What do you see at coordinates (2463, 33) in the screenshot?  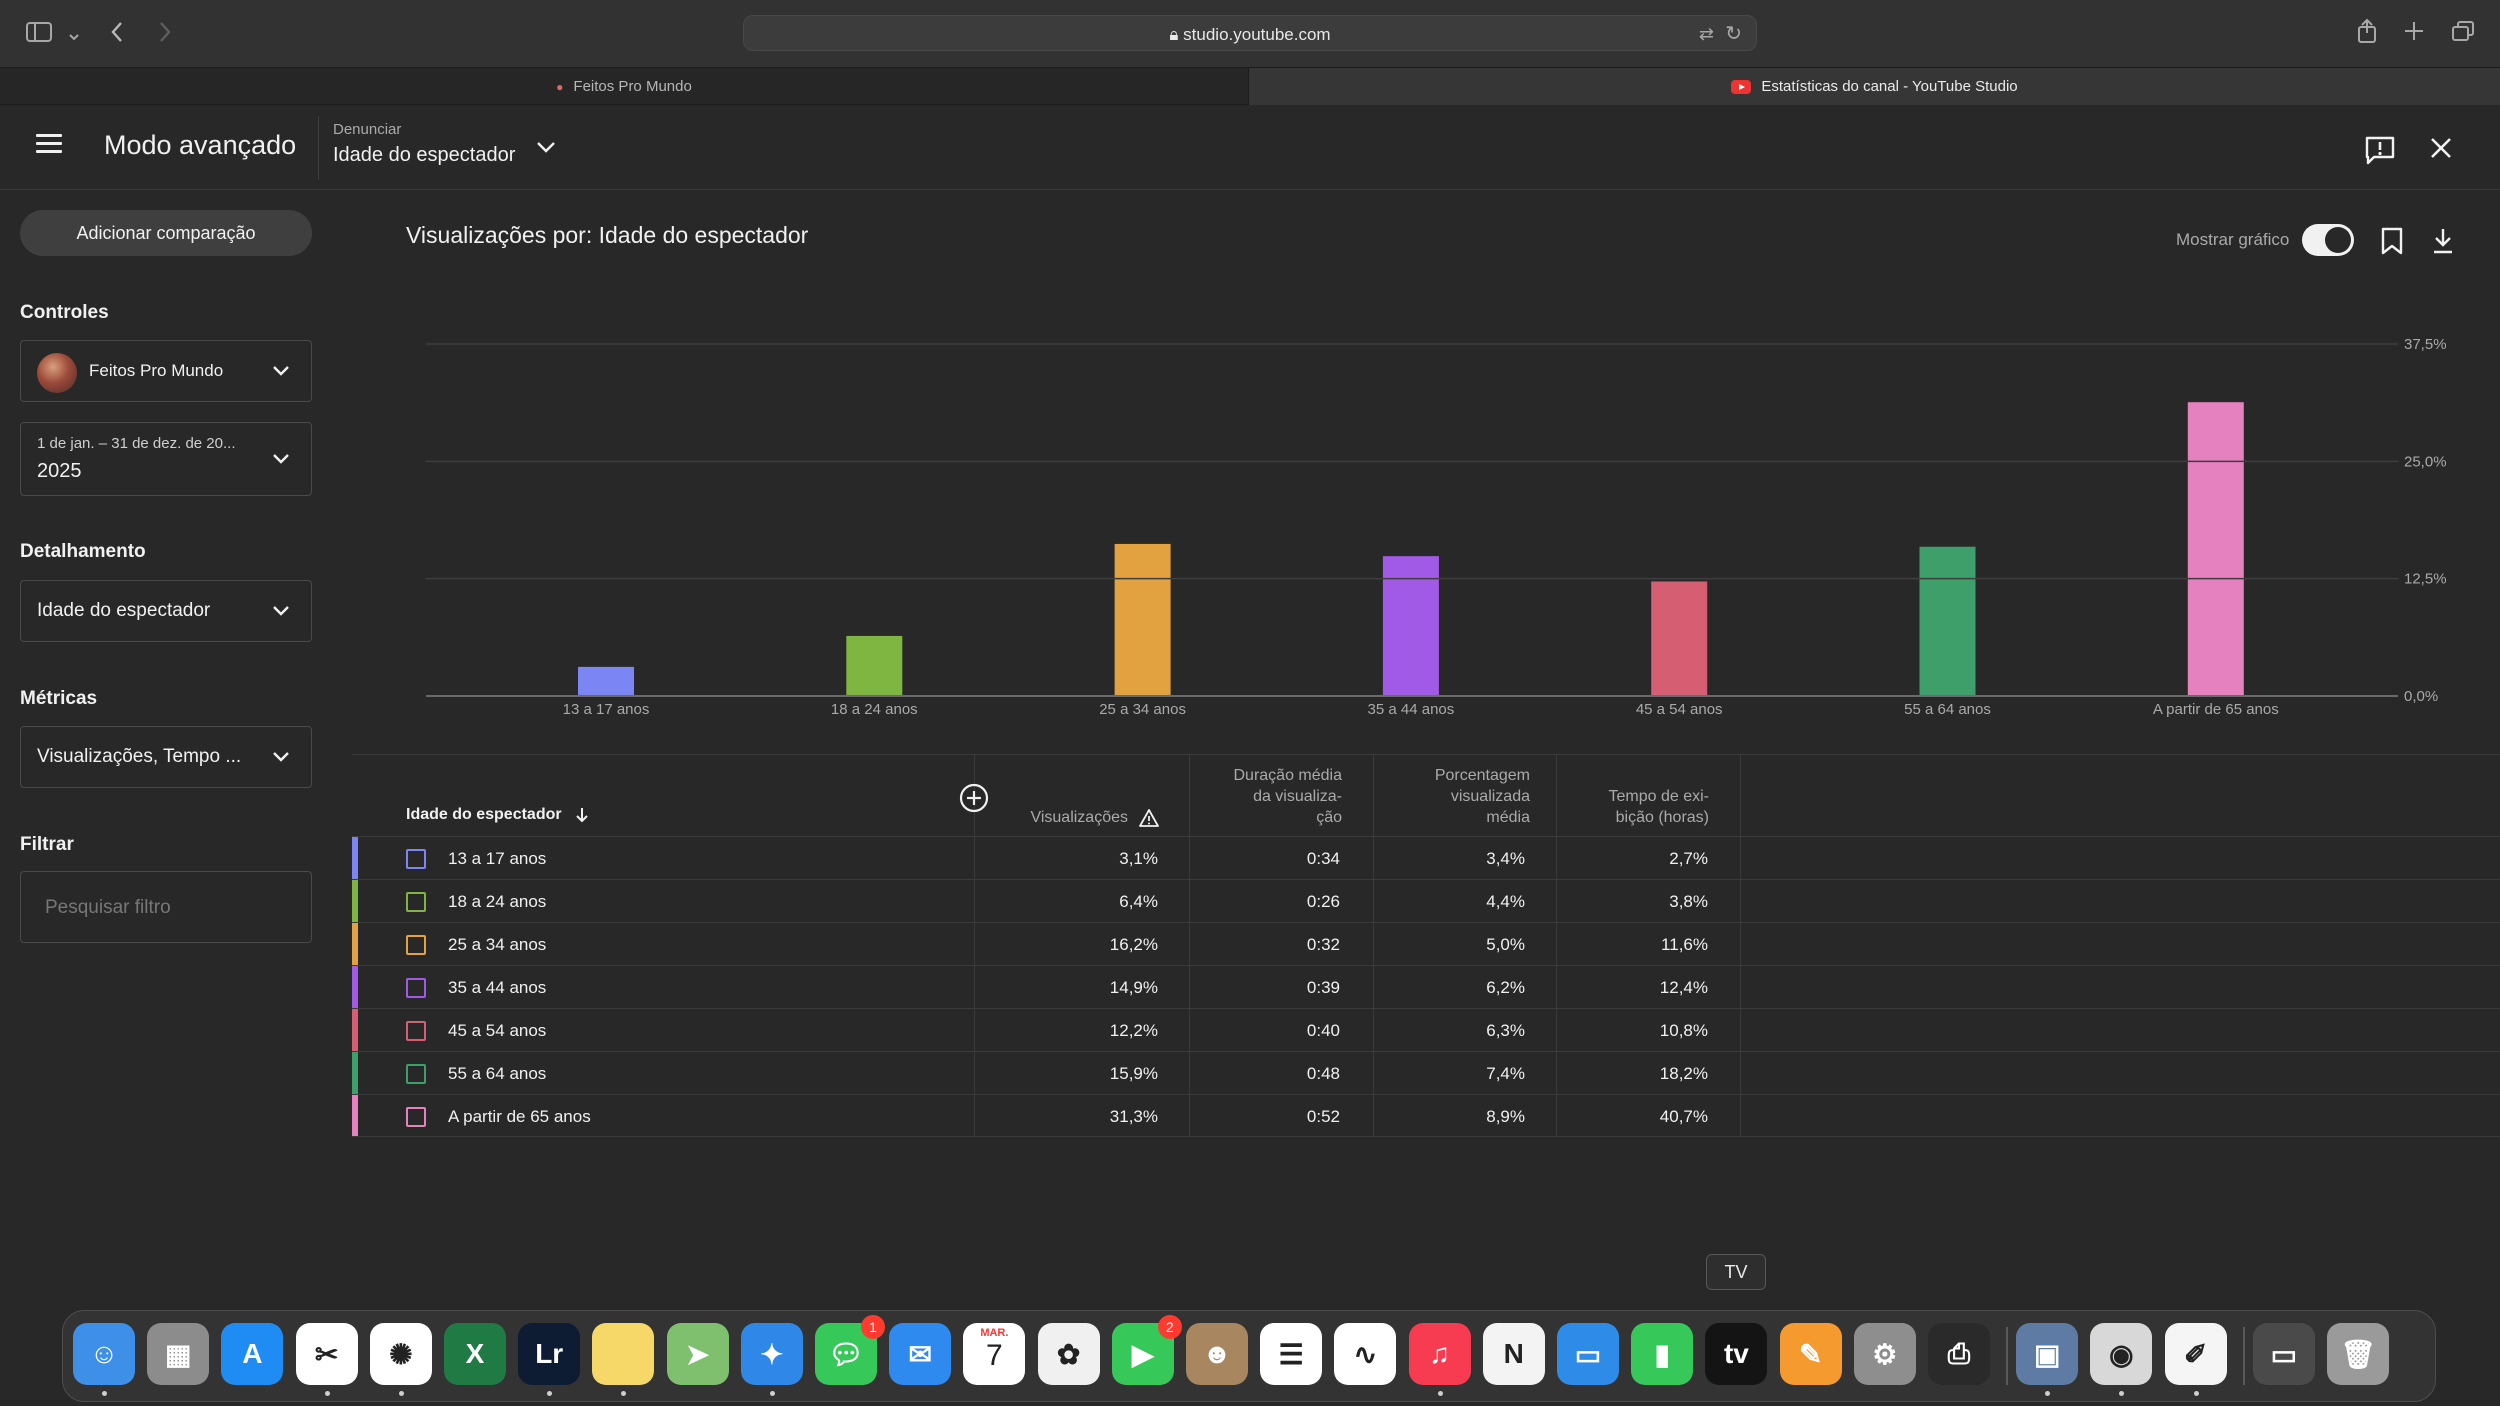 I see `tab-overview-icon` at bounding box center [2463, 33].